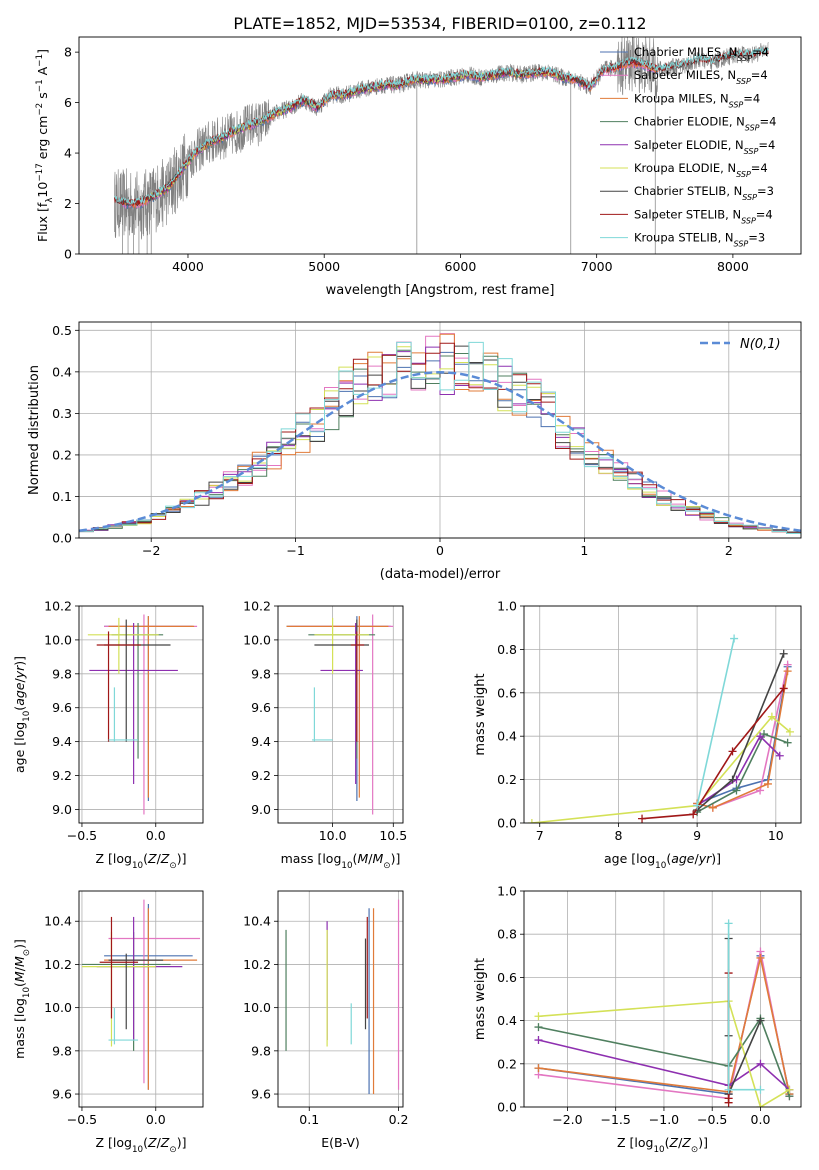  What do you see at coordinates (257, 1007) in the screenshot?
I see `mass_vs_ebv-ytick-label: 10.0` at bounding box center [257, 1007].